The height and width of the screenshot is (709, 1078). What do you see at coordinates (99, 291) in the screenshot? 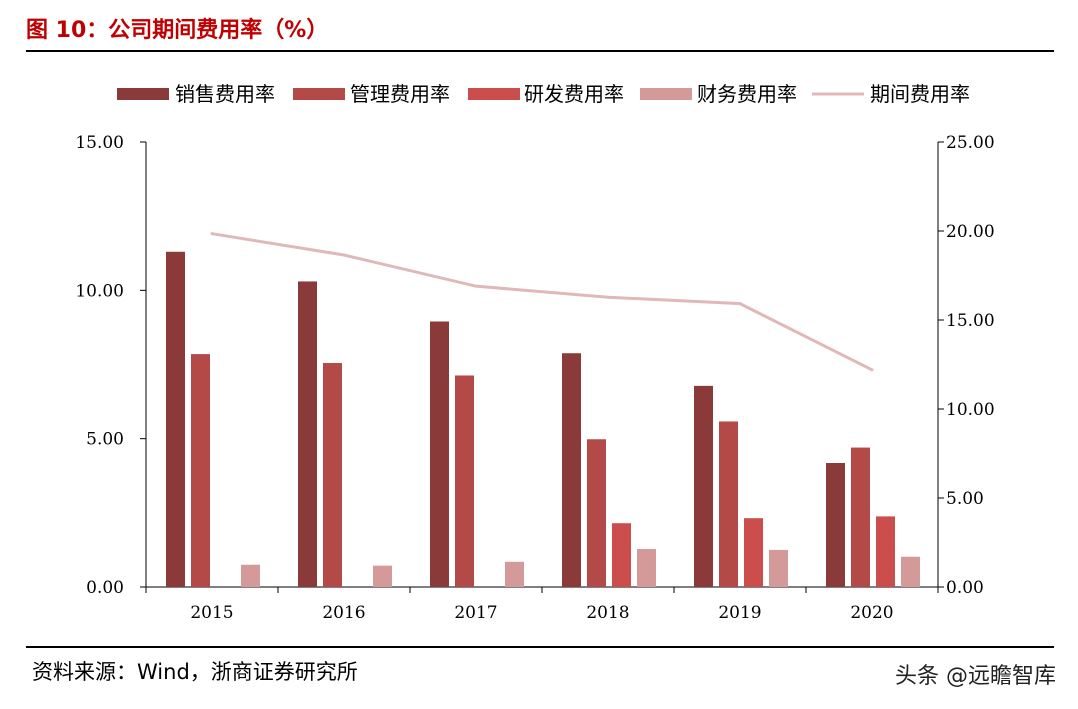
I see `left-tick-label: 10.00` at bounding box center [99, 291].